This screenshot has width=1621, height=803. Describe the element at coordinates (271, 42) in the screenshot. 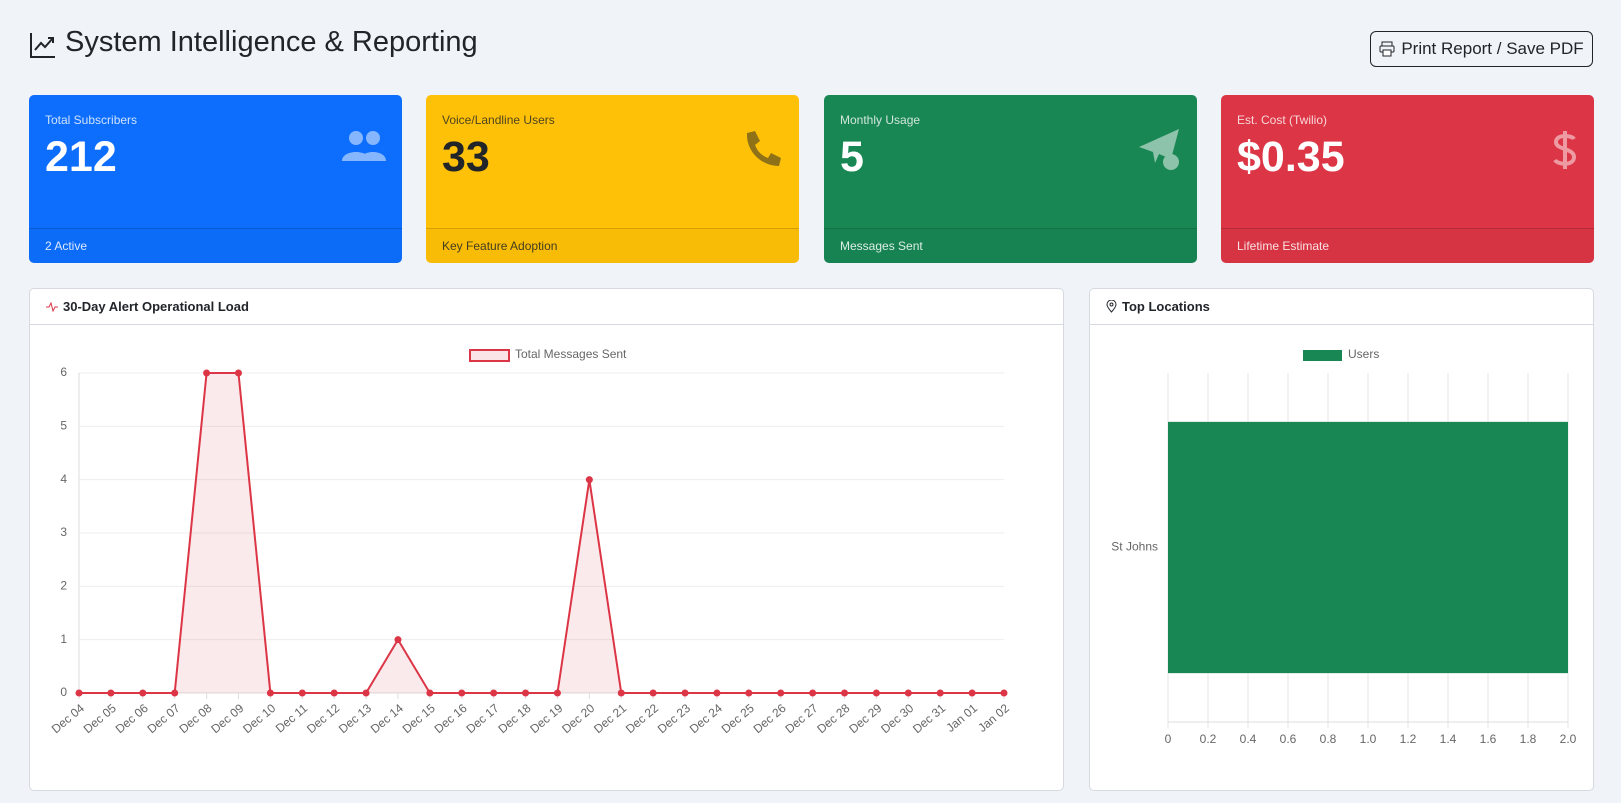

I see `page-title: System Intelligence & Reporting` at that location.